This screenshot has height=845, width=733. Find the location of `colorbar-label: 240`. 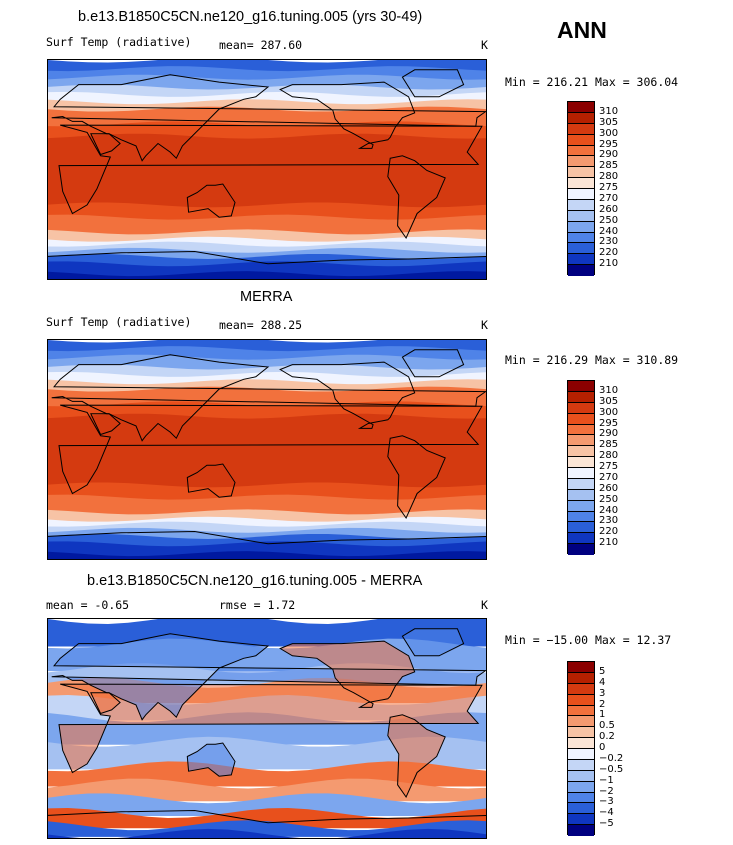

colorbar-label: 240 is located at coordinates (609, 510).